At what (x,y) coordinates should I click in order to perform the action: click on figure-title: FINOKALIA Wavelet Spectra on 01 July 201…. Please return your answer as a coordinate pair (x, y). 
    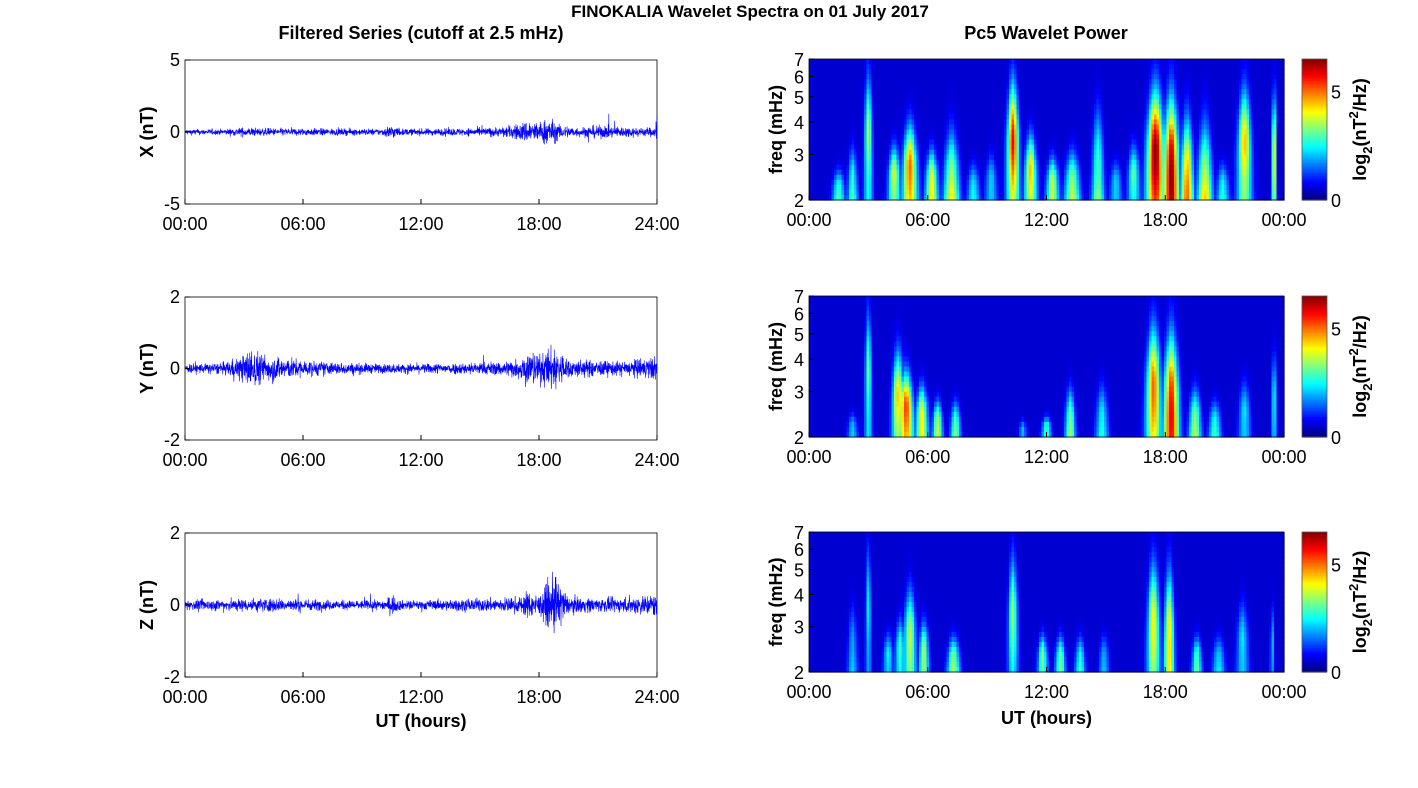
    Looking at the image, I should click on (750, 11).